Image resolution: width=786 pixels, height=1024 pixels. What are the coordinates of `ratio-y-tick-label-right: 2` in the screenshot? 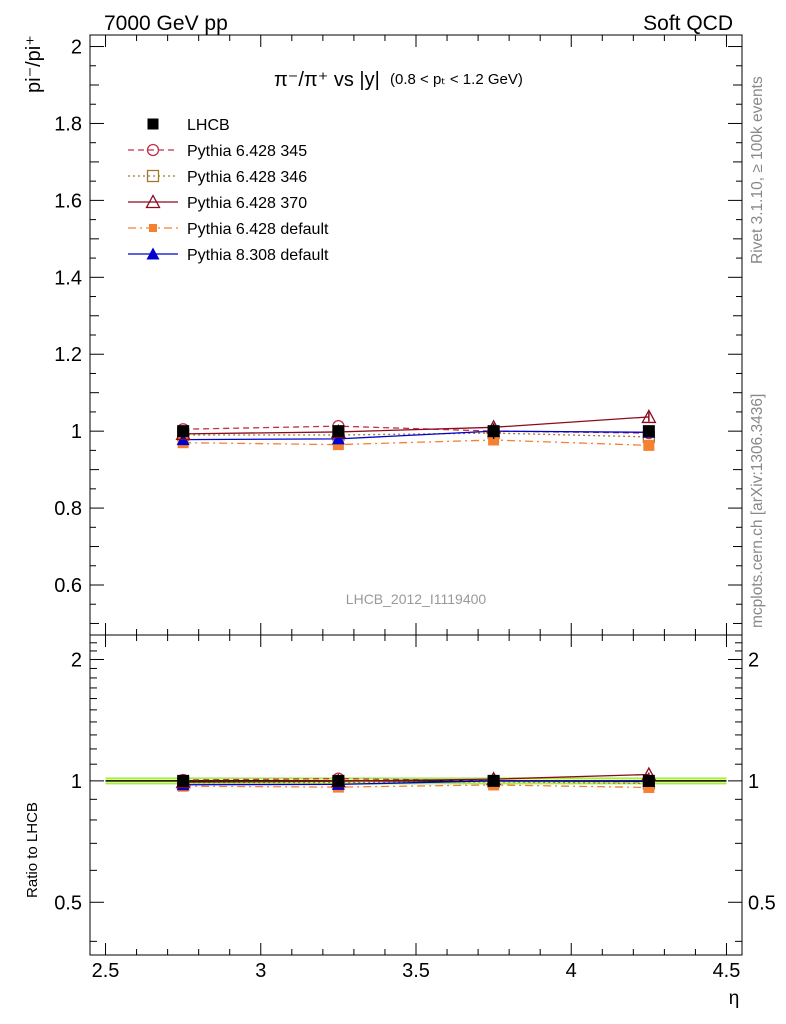 It's located at (753, 660).